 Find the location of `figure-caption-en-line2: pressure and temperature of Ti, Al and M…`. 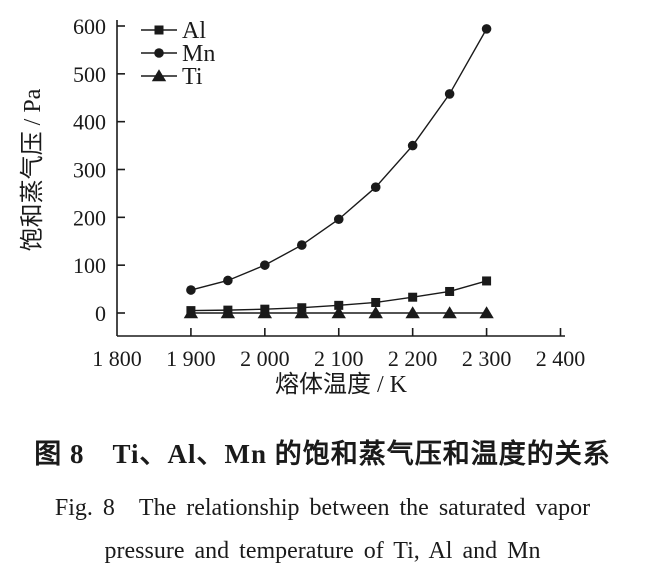

figure-caption-en-line2: pressure and temperature of Ti, Al and M… is located at coordinates (322, 551).